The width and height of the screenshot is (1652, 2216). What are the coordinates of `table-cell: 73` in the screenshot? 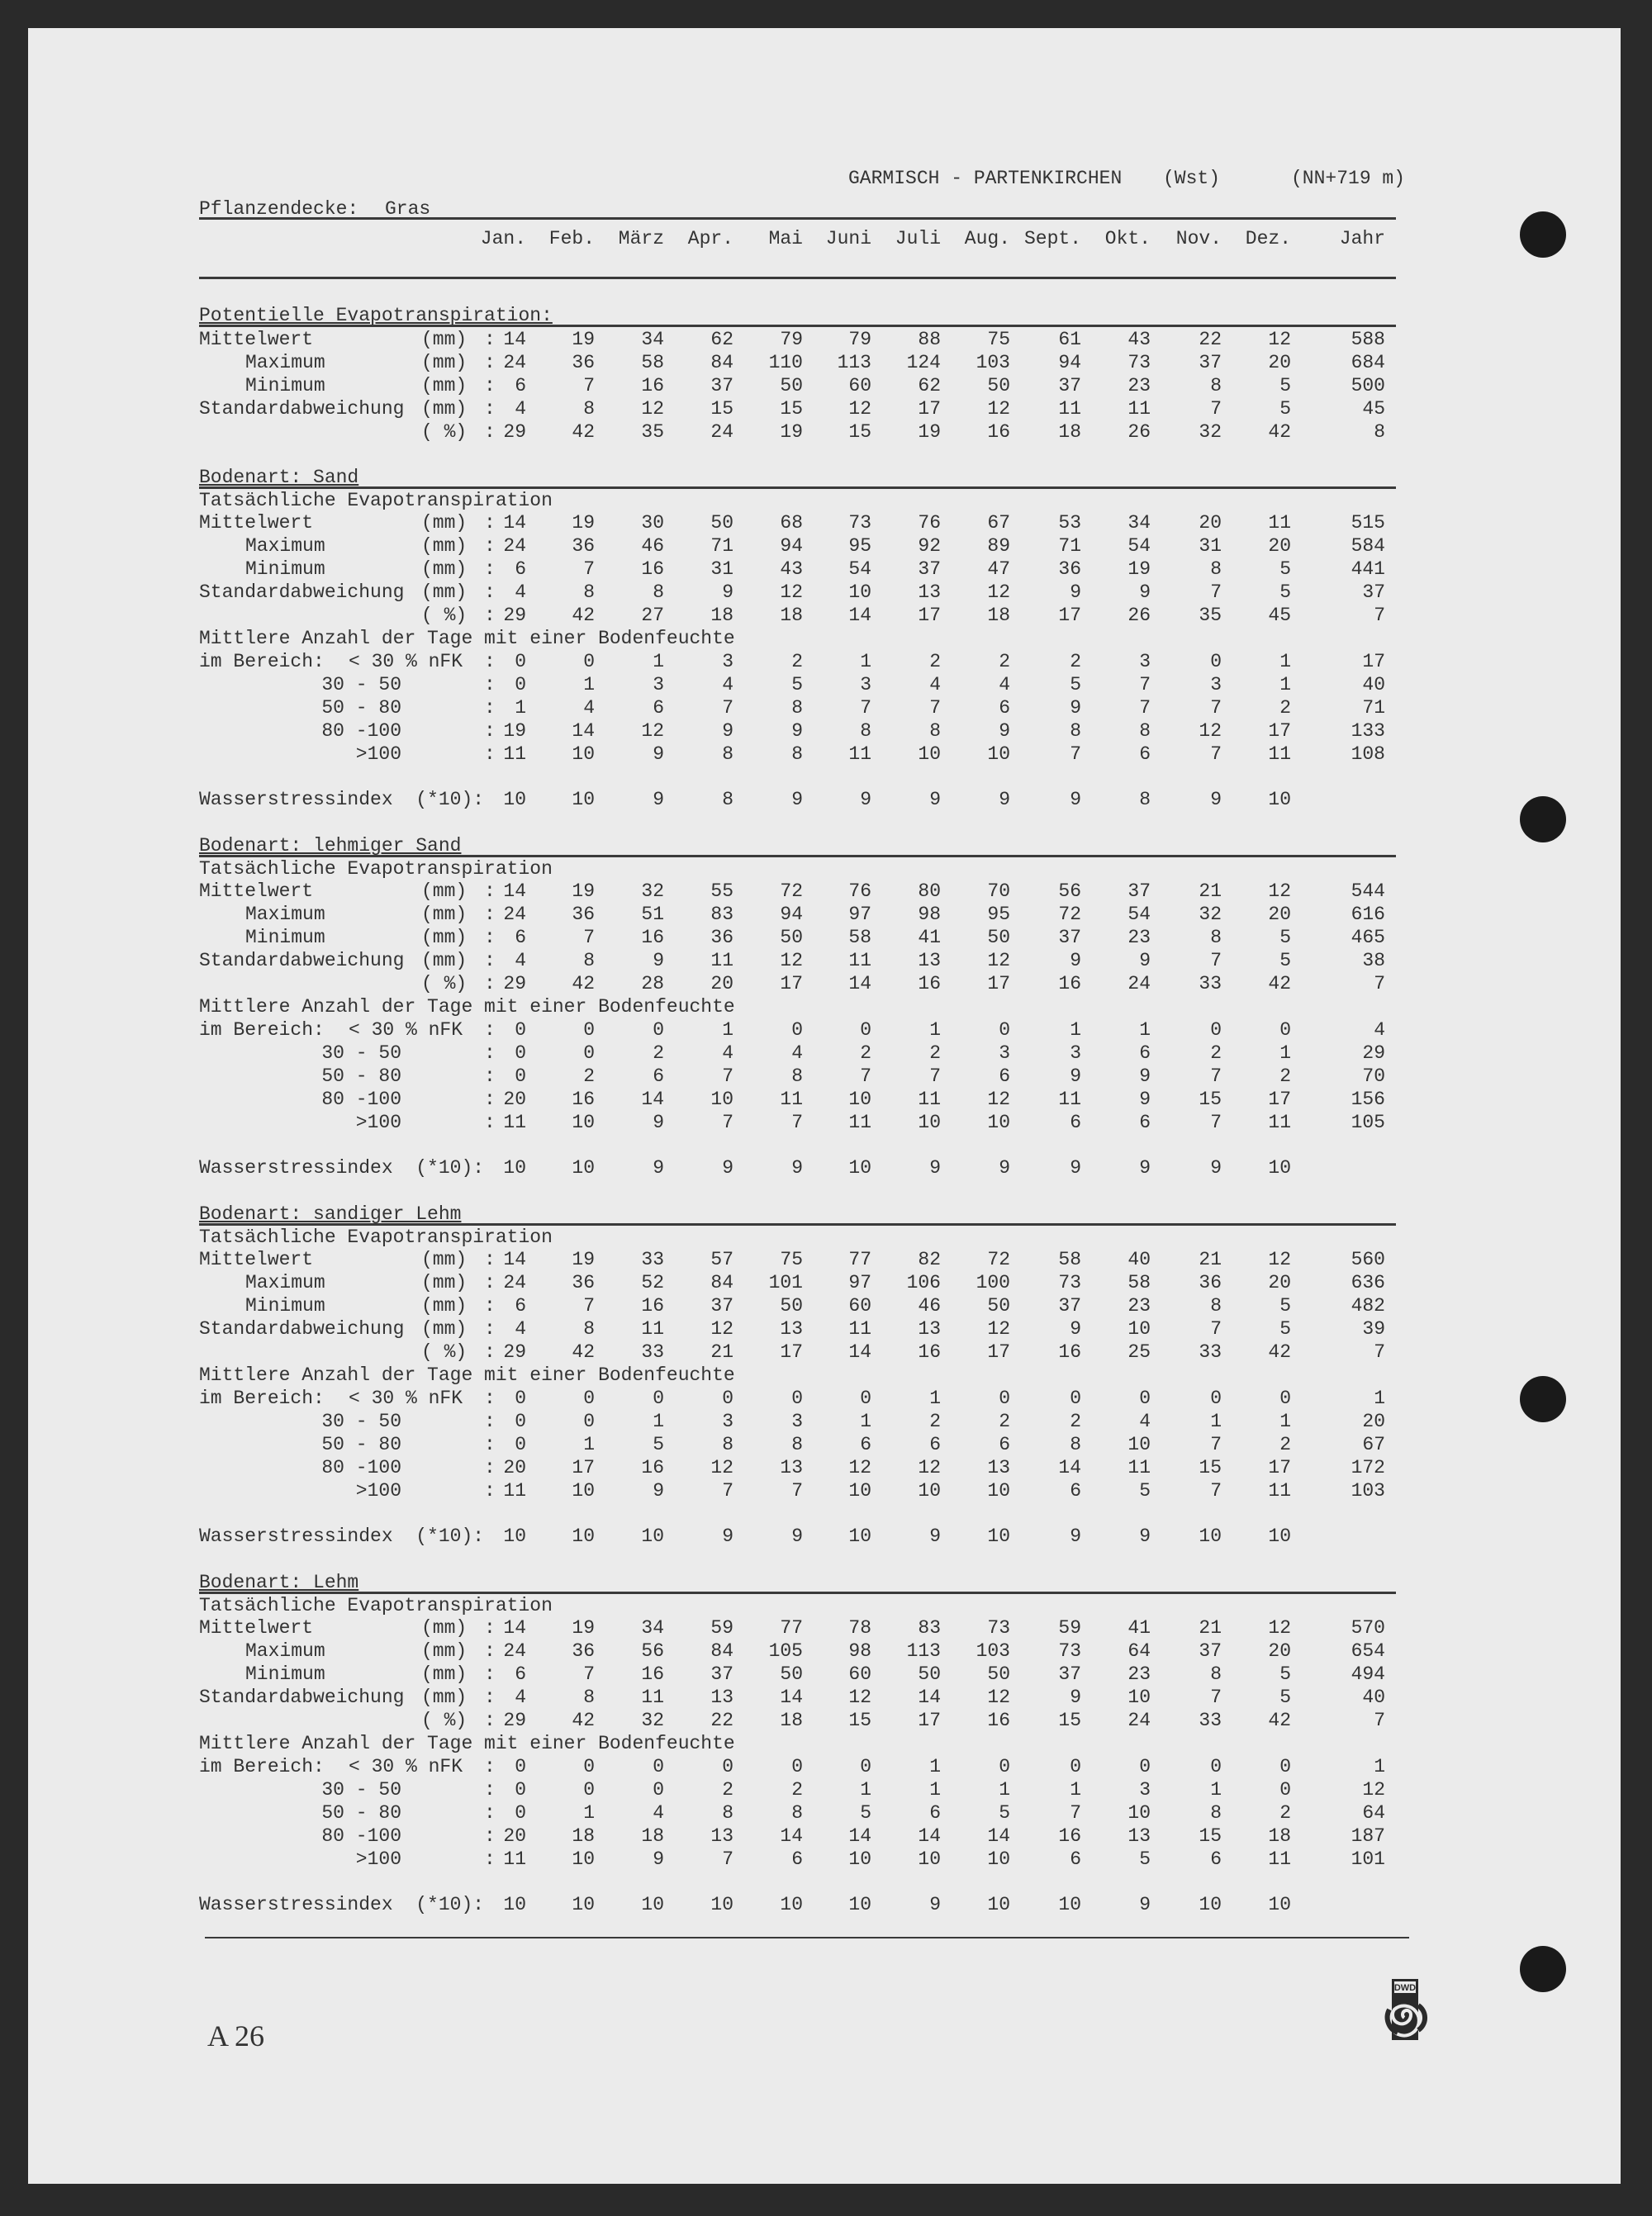 It's located at (998, 1628).